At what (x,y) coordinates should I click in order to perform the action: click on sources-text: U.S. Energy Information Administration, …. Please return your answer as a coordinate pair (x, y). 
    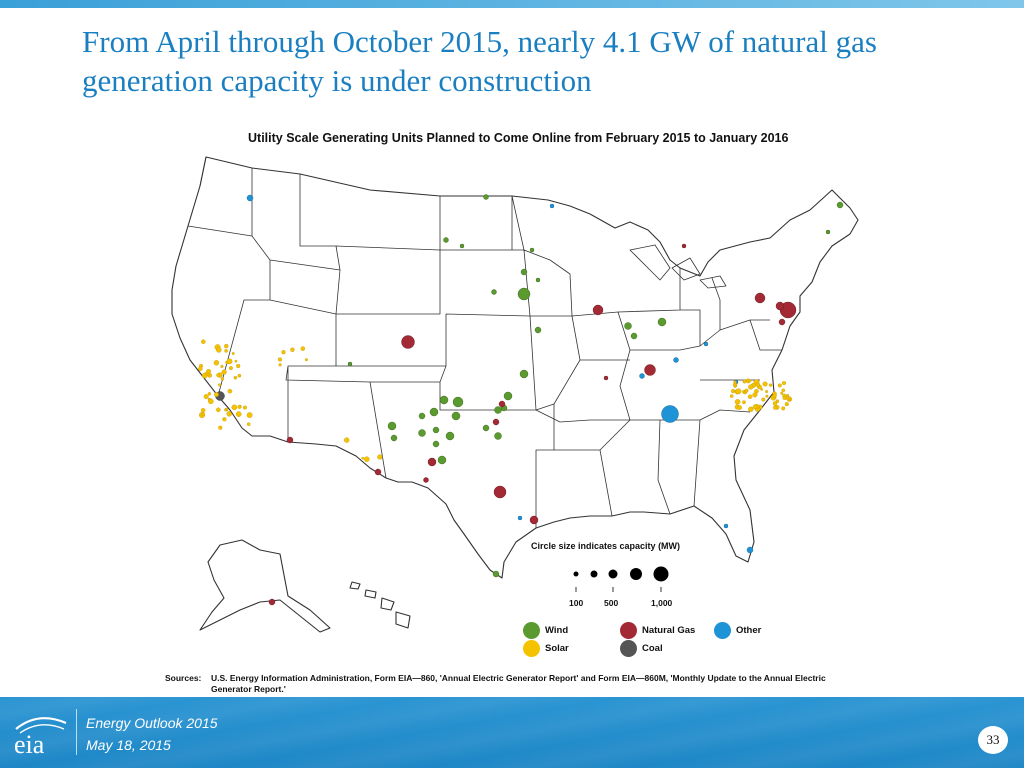
    Looking at the image, I should click on (518, 683).